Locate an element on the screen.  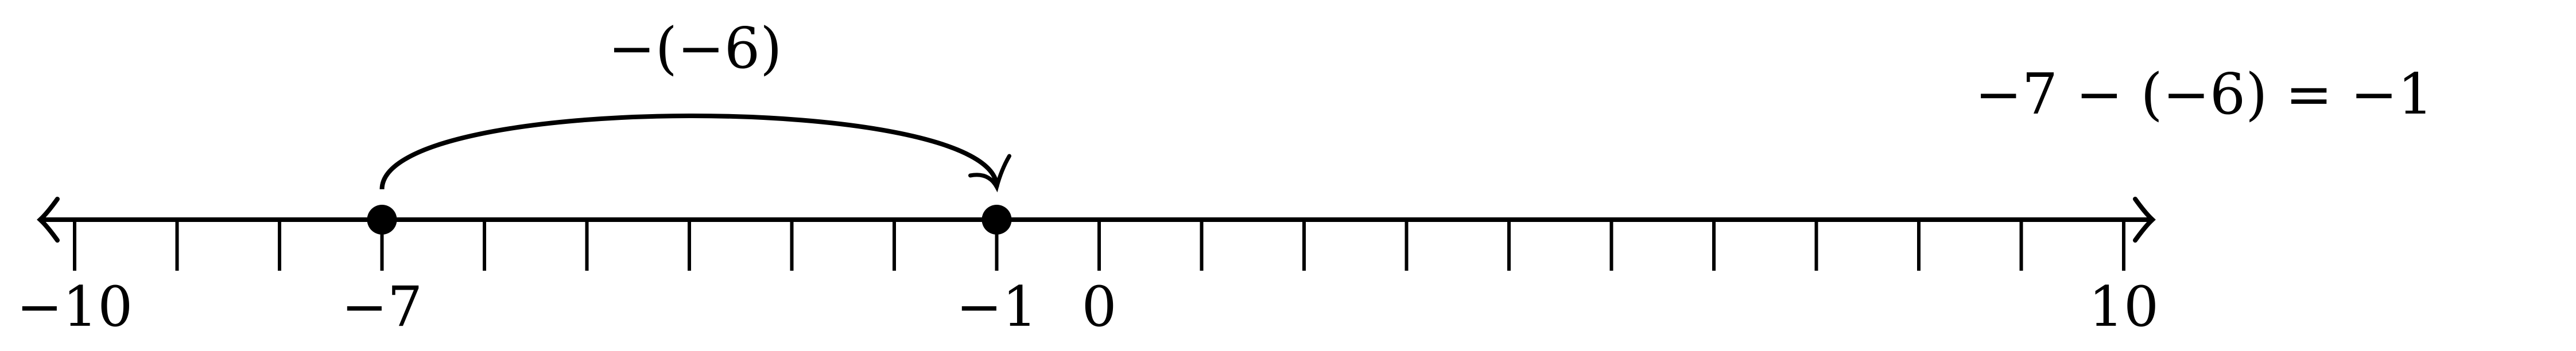
tick-label: −10 is located at coordinates (75, 307).